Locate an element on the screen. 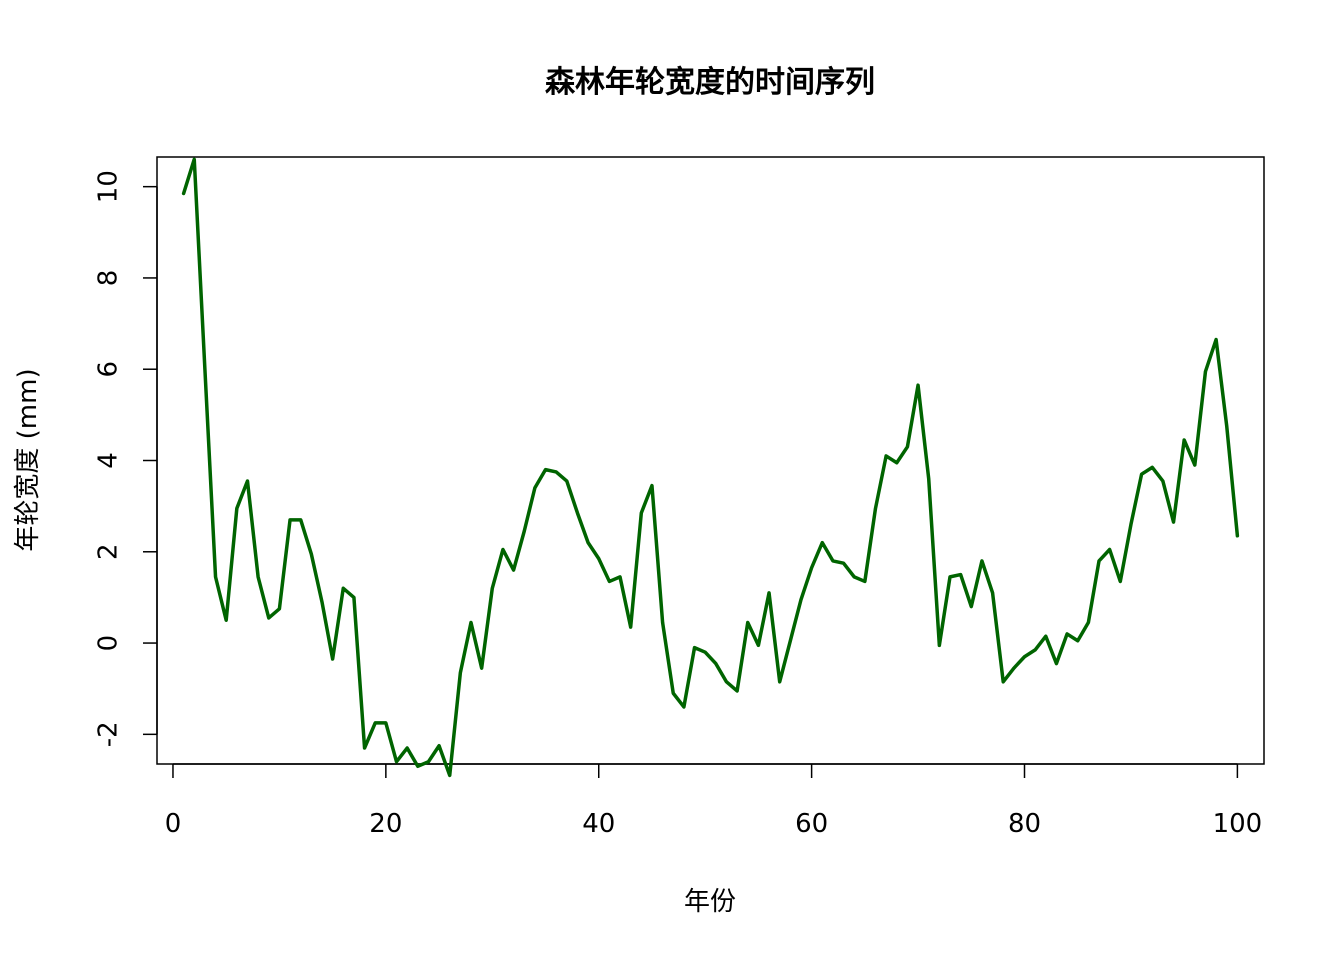 The image size is (1344, 960). y-tick-label: 0 is located at coordinates (109, 643).